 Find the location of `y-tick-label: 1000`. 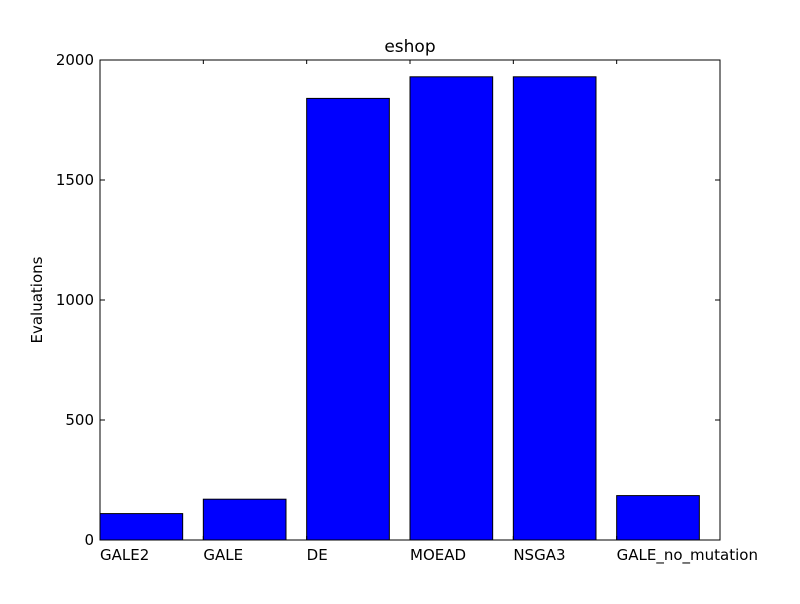

y-tick-label: 1000 is located at coordinates (75, 300).